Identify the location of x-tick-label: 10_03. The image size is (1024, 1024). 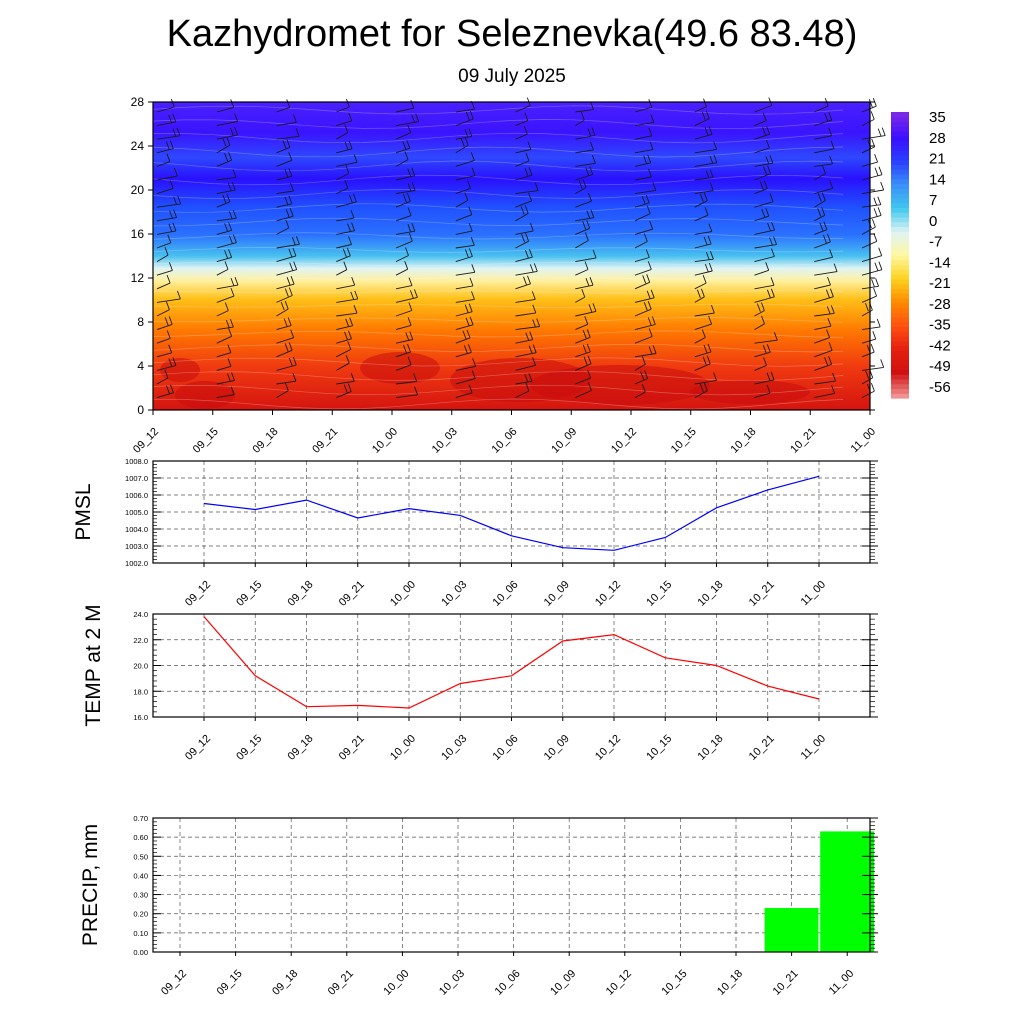
(452, 983).